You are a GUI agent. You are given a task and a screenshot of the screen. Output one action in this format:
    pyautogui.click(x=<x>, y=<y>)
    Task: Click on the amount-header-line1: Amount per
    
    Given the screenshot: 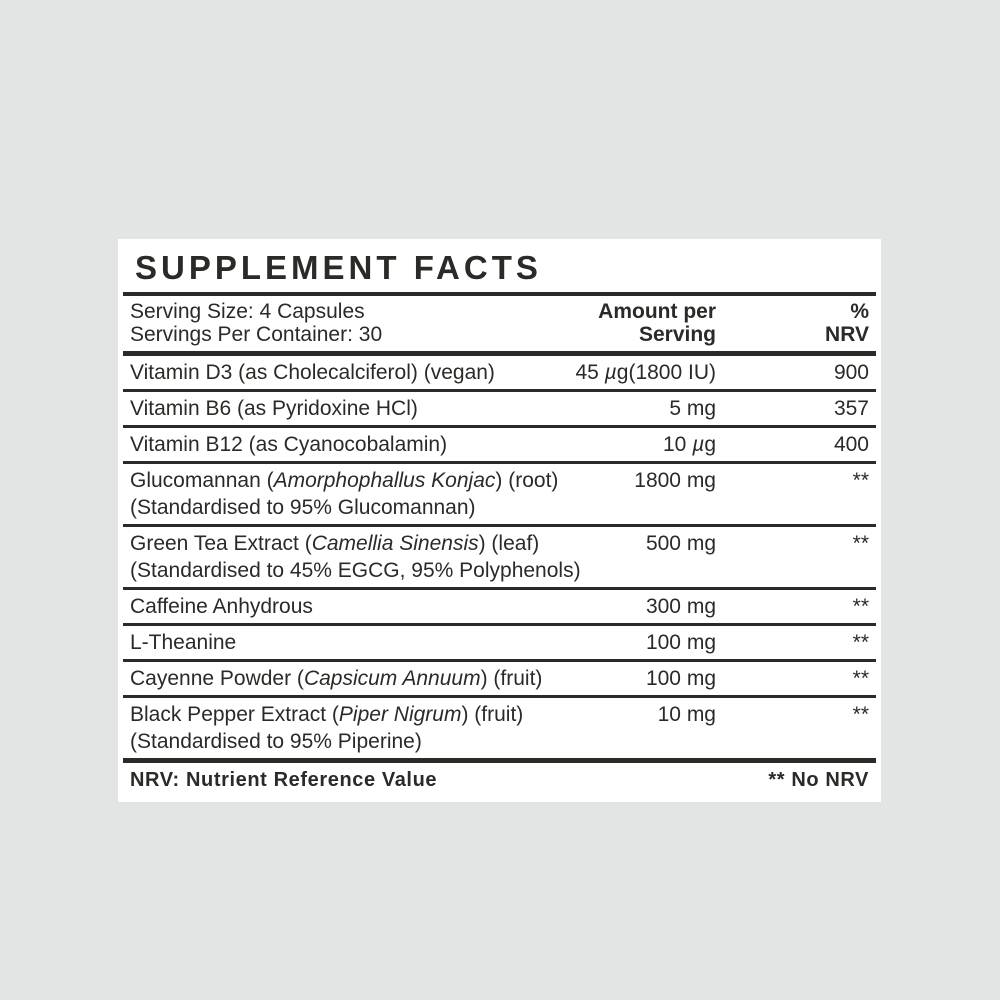 What is the action you would take?
    pyautogui.click(x=657, y=311)
    